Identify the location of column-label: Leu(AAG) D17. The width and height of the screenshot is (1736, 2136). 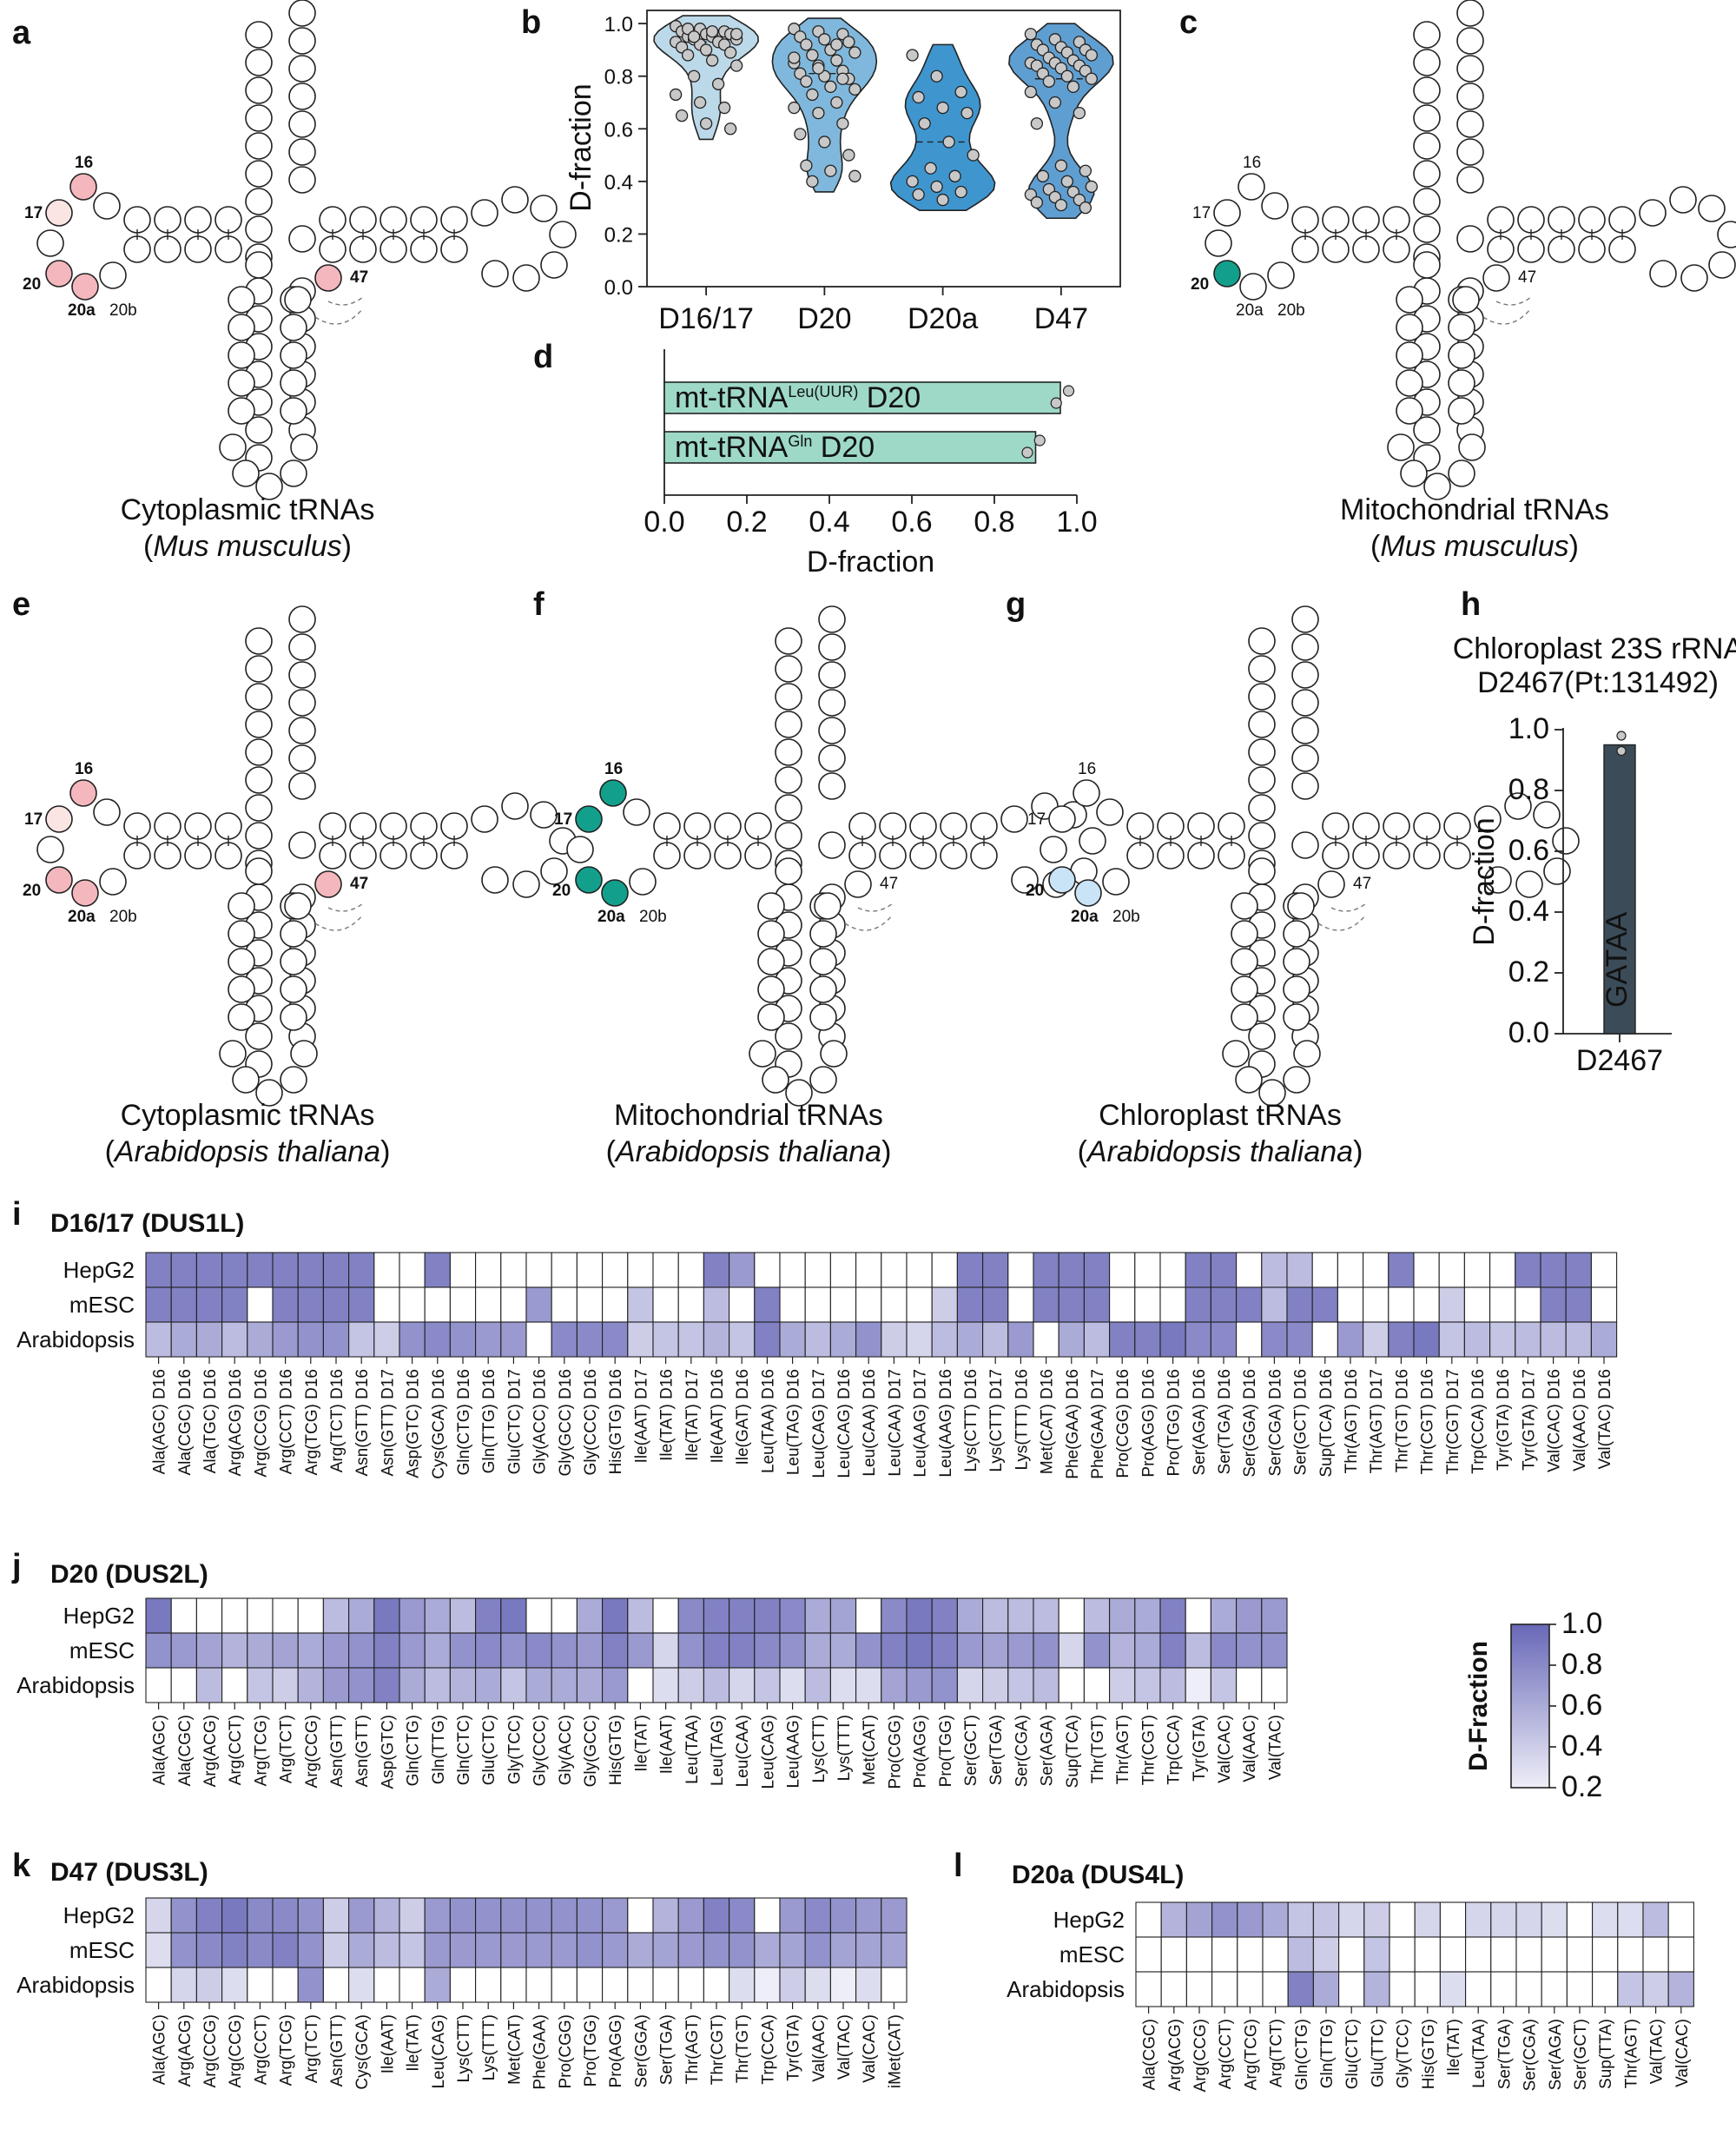
(921, 1423).